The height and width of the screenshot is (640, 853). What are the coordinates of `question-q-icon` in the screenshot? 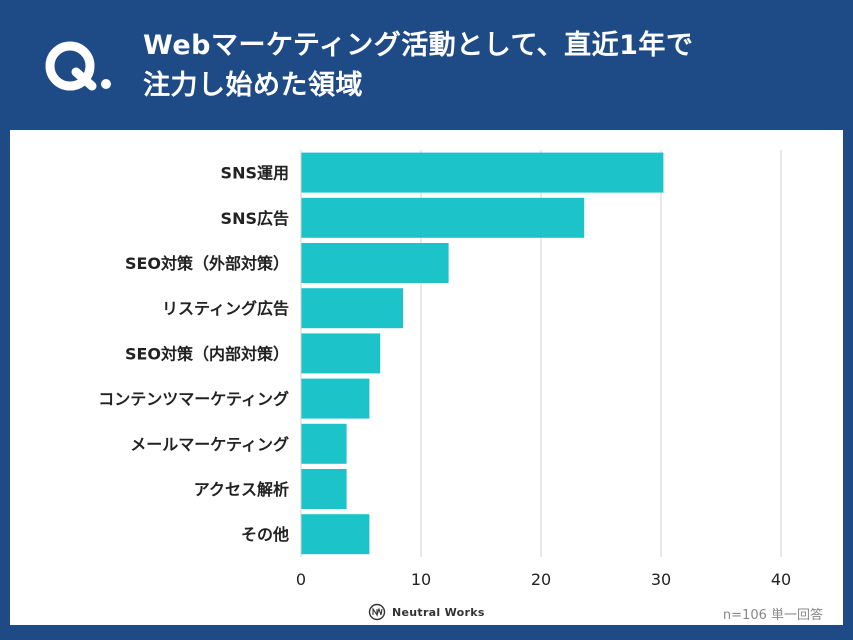 It's located at (78, 66).